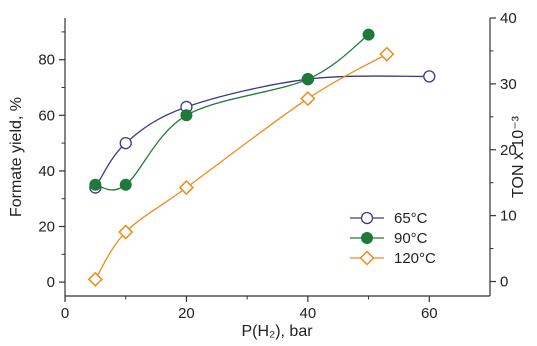  What do you see at coordinates (65, 313) in the screenshot?
I see `x-tick-label: 0` at bounding box center [65, 313].